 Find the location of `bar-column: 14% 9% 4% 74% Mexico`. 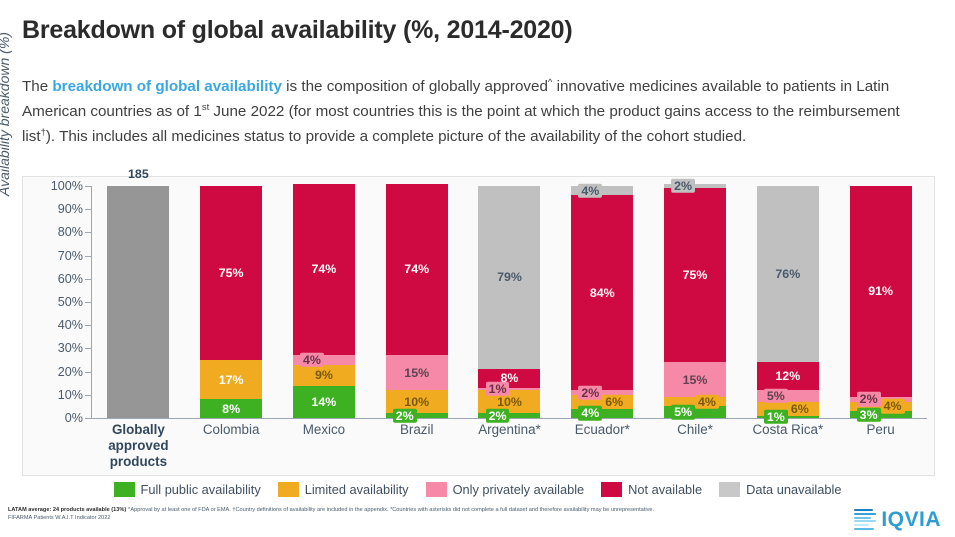

bar-column: 14% 9% 4% 74% Mexico is located at coordinates (324, 310).